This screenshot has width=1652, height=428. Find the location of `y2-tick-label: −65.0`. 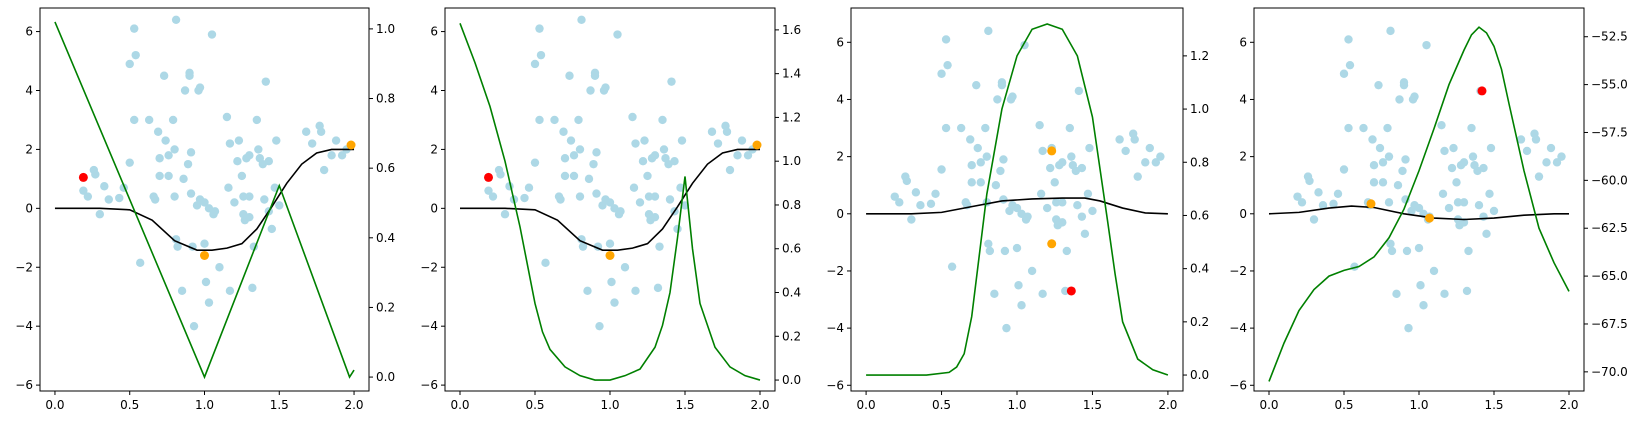

y2-tick-label: −65.0 is located at coordinates (1609, 276).